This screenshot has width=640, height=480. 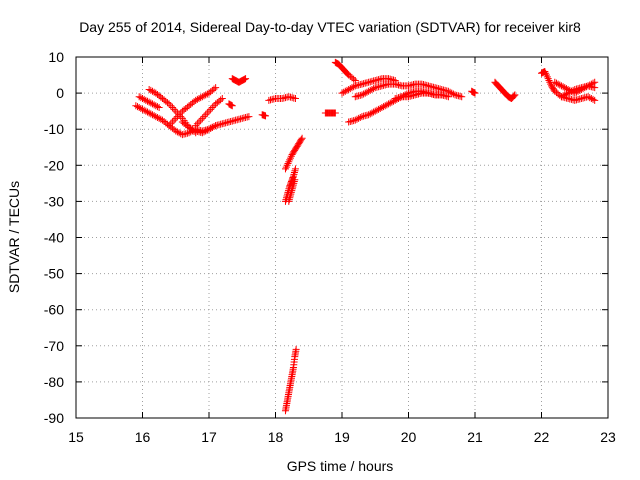 I want to click on y-tick-label: 10, so click(x=56, y=57).